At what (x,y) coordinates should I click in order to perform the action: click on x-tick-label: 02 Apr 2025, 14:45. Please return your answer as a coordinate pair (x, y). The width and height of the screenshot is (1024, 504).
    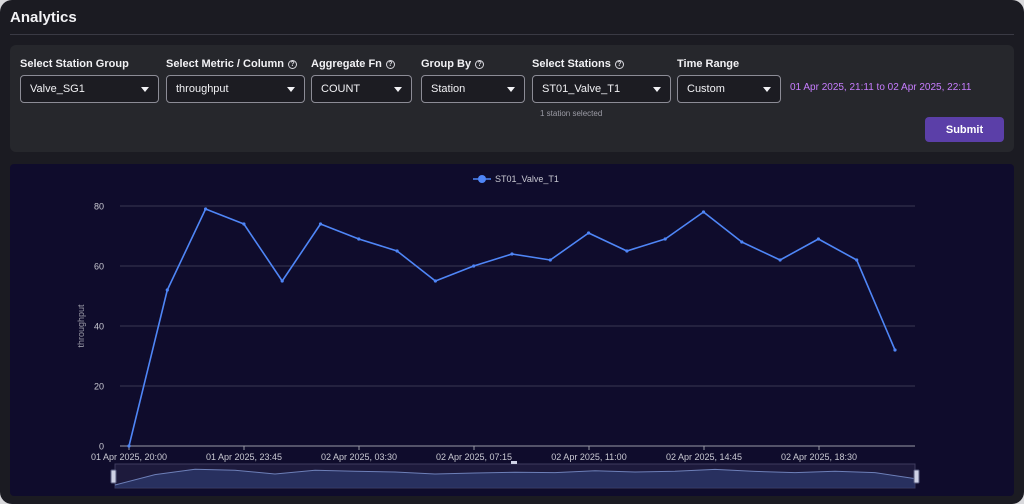
    Looking at the image, I should click on (704, 457).